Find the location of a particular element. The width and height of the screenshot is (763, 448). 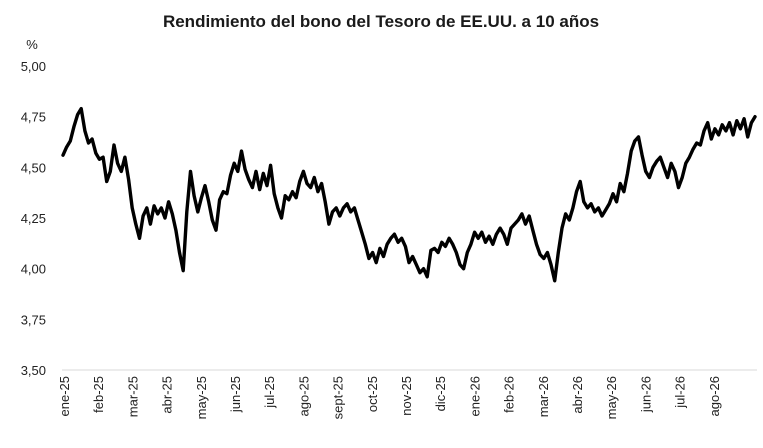

x-tick-label: jul-25 is located at coordinates (269, 392).